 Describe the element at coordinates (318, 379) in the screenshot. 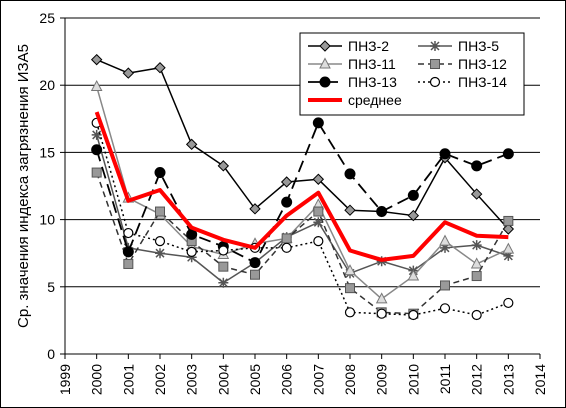

I see `x-tick-label-2007: 2007` at that location.